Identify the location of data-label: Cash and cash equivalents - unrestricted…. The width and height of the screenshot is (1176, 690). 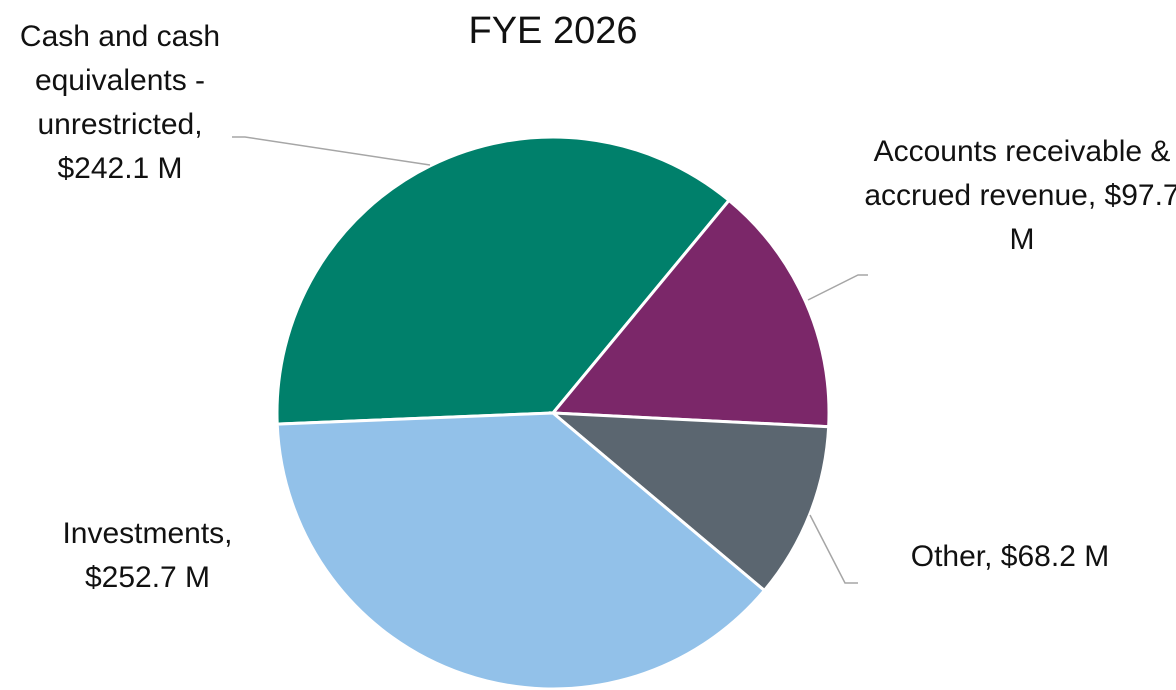
(120, 102).